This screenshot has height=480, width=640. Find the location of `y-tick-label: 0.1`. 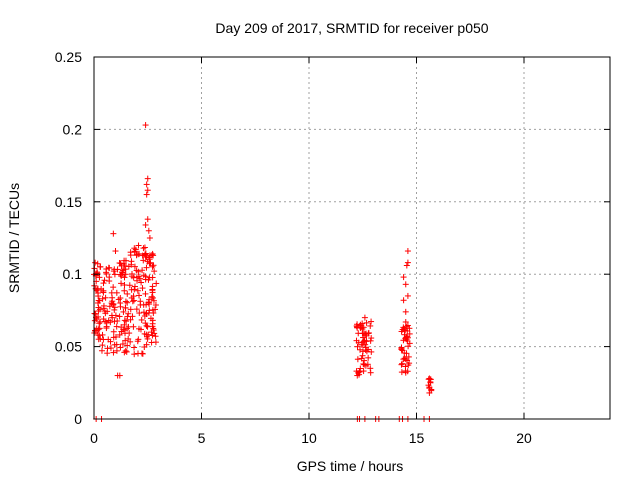

y-tick-label: 0.1 is located at coordinates (73, 274).